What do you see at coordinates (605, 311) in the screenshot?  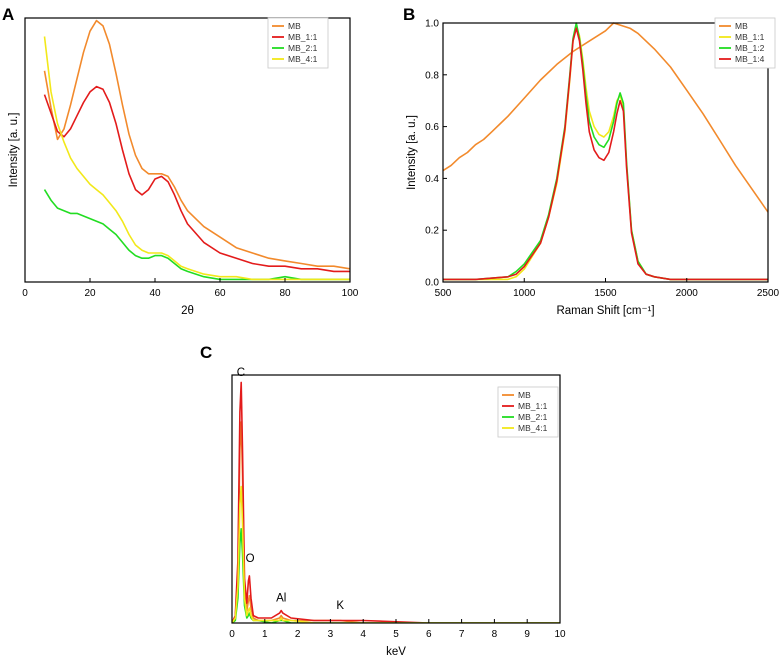 I see `x-axis-label: Raman Shift [cm⁻¹]` at bounding box center [605, 311].